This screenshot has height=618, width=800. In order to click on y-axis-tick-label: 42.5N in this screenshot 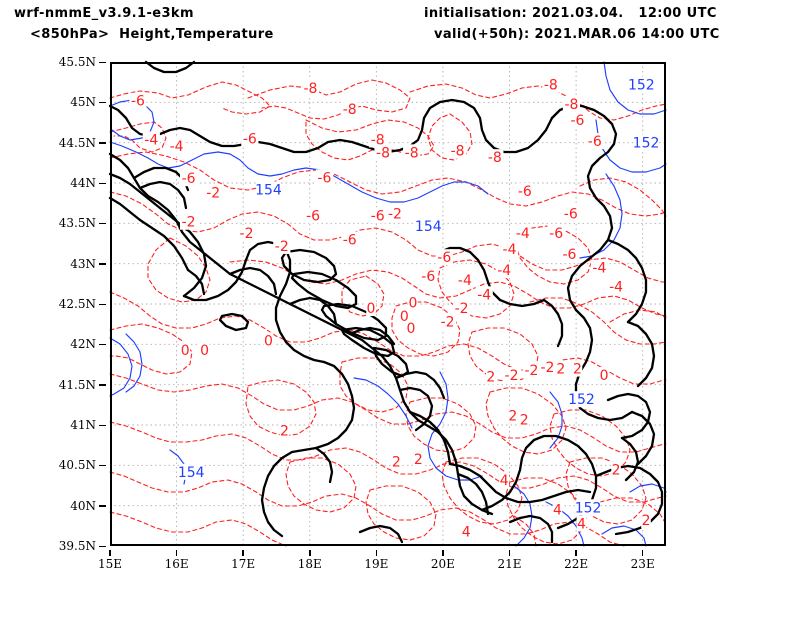, I will do `click(77, 304)`.